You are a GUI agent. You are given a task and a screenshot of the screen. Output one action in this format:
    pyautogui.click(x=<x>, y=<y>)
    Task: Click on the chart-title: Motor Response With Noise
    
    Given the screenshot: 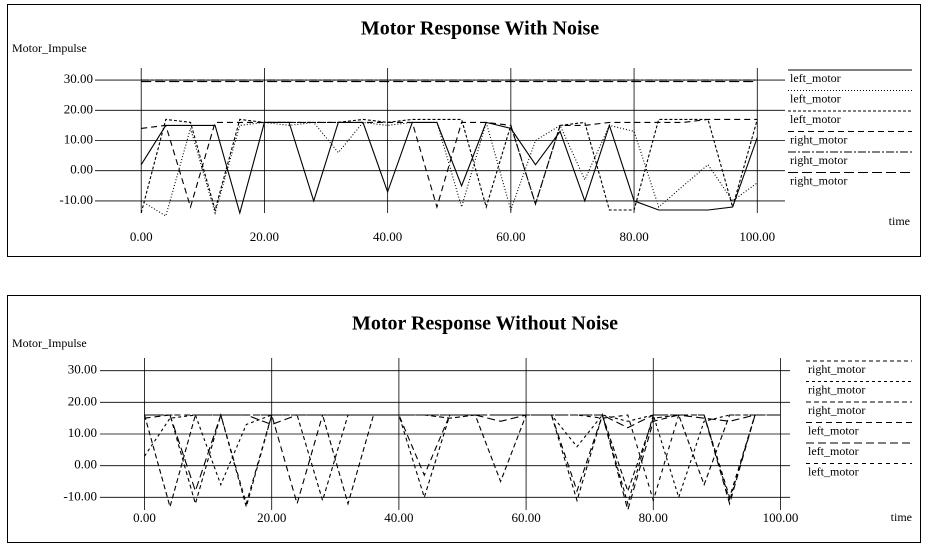 What is the action you would take?
    pyautogui.click(x=480, y=29)
    